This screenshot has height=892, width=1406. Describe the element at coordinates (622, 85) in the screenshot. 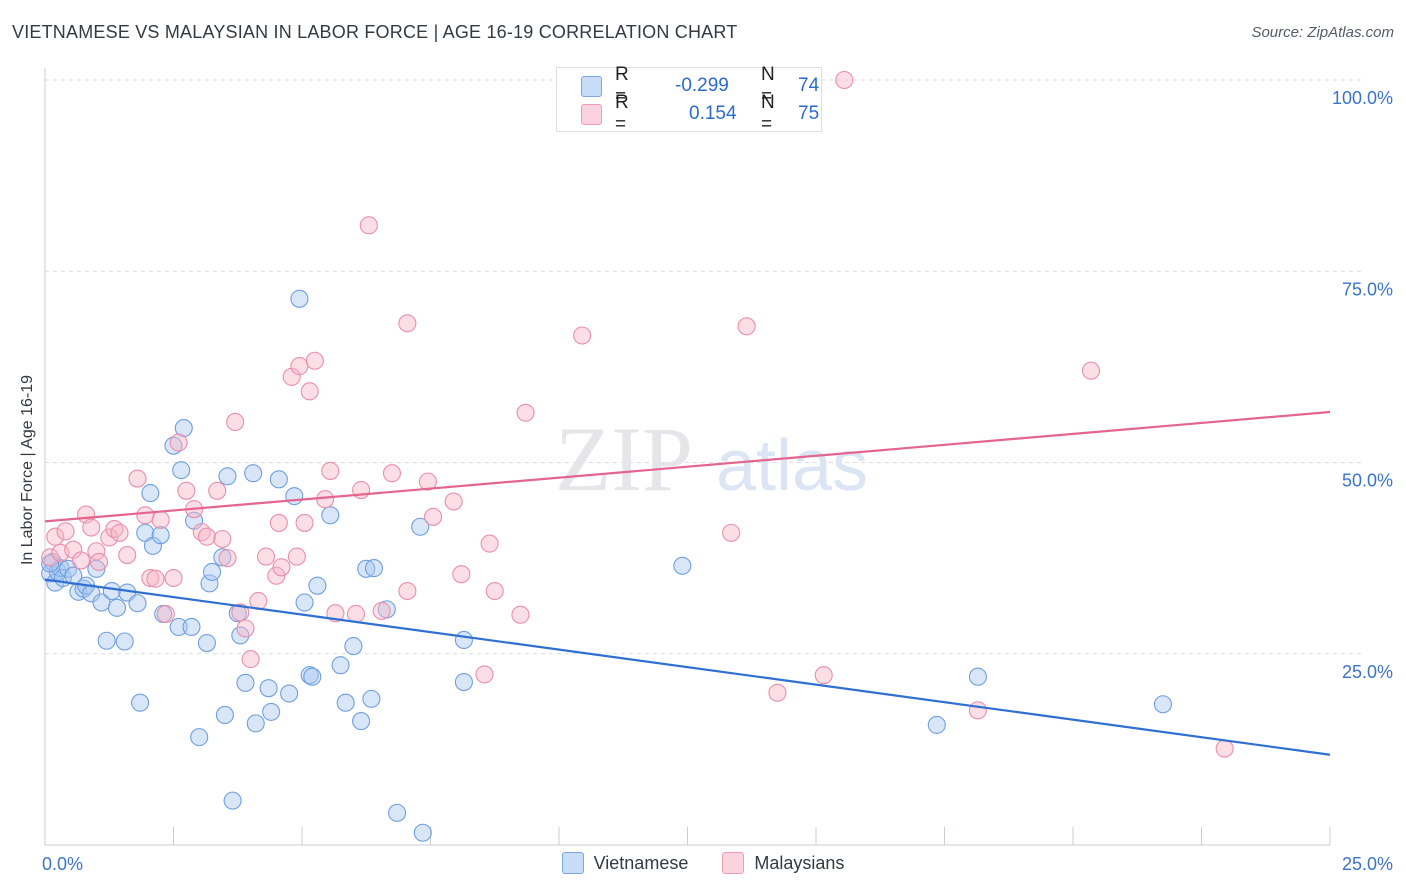

I see `r-label: R =` at that location.